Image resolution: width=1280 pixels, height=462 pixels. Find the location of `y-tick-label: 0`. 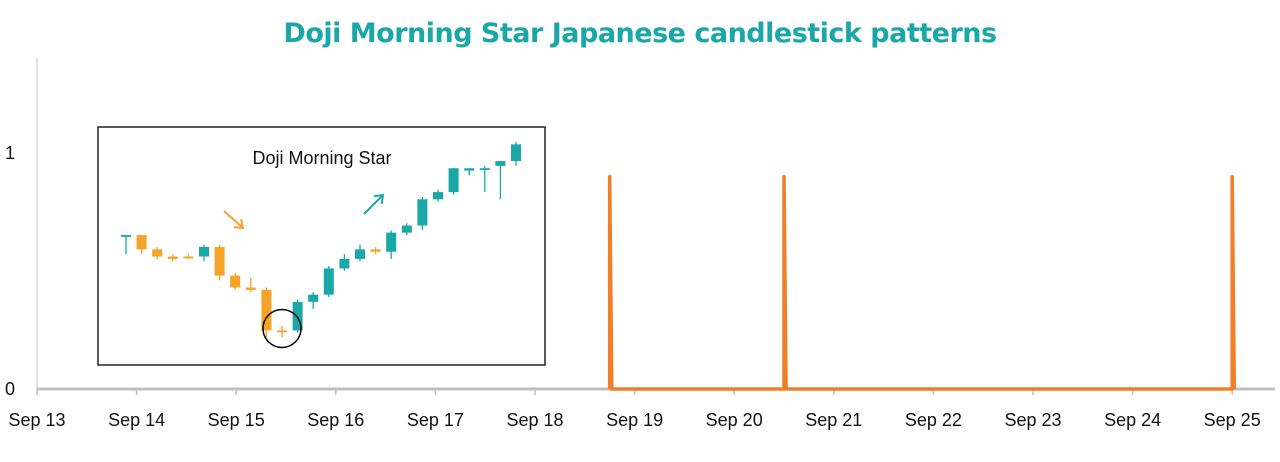

y-tick-label: 0 is located at coordinates (10, 389).